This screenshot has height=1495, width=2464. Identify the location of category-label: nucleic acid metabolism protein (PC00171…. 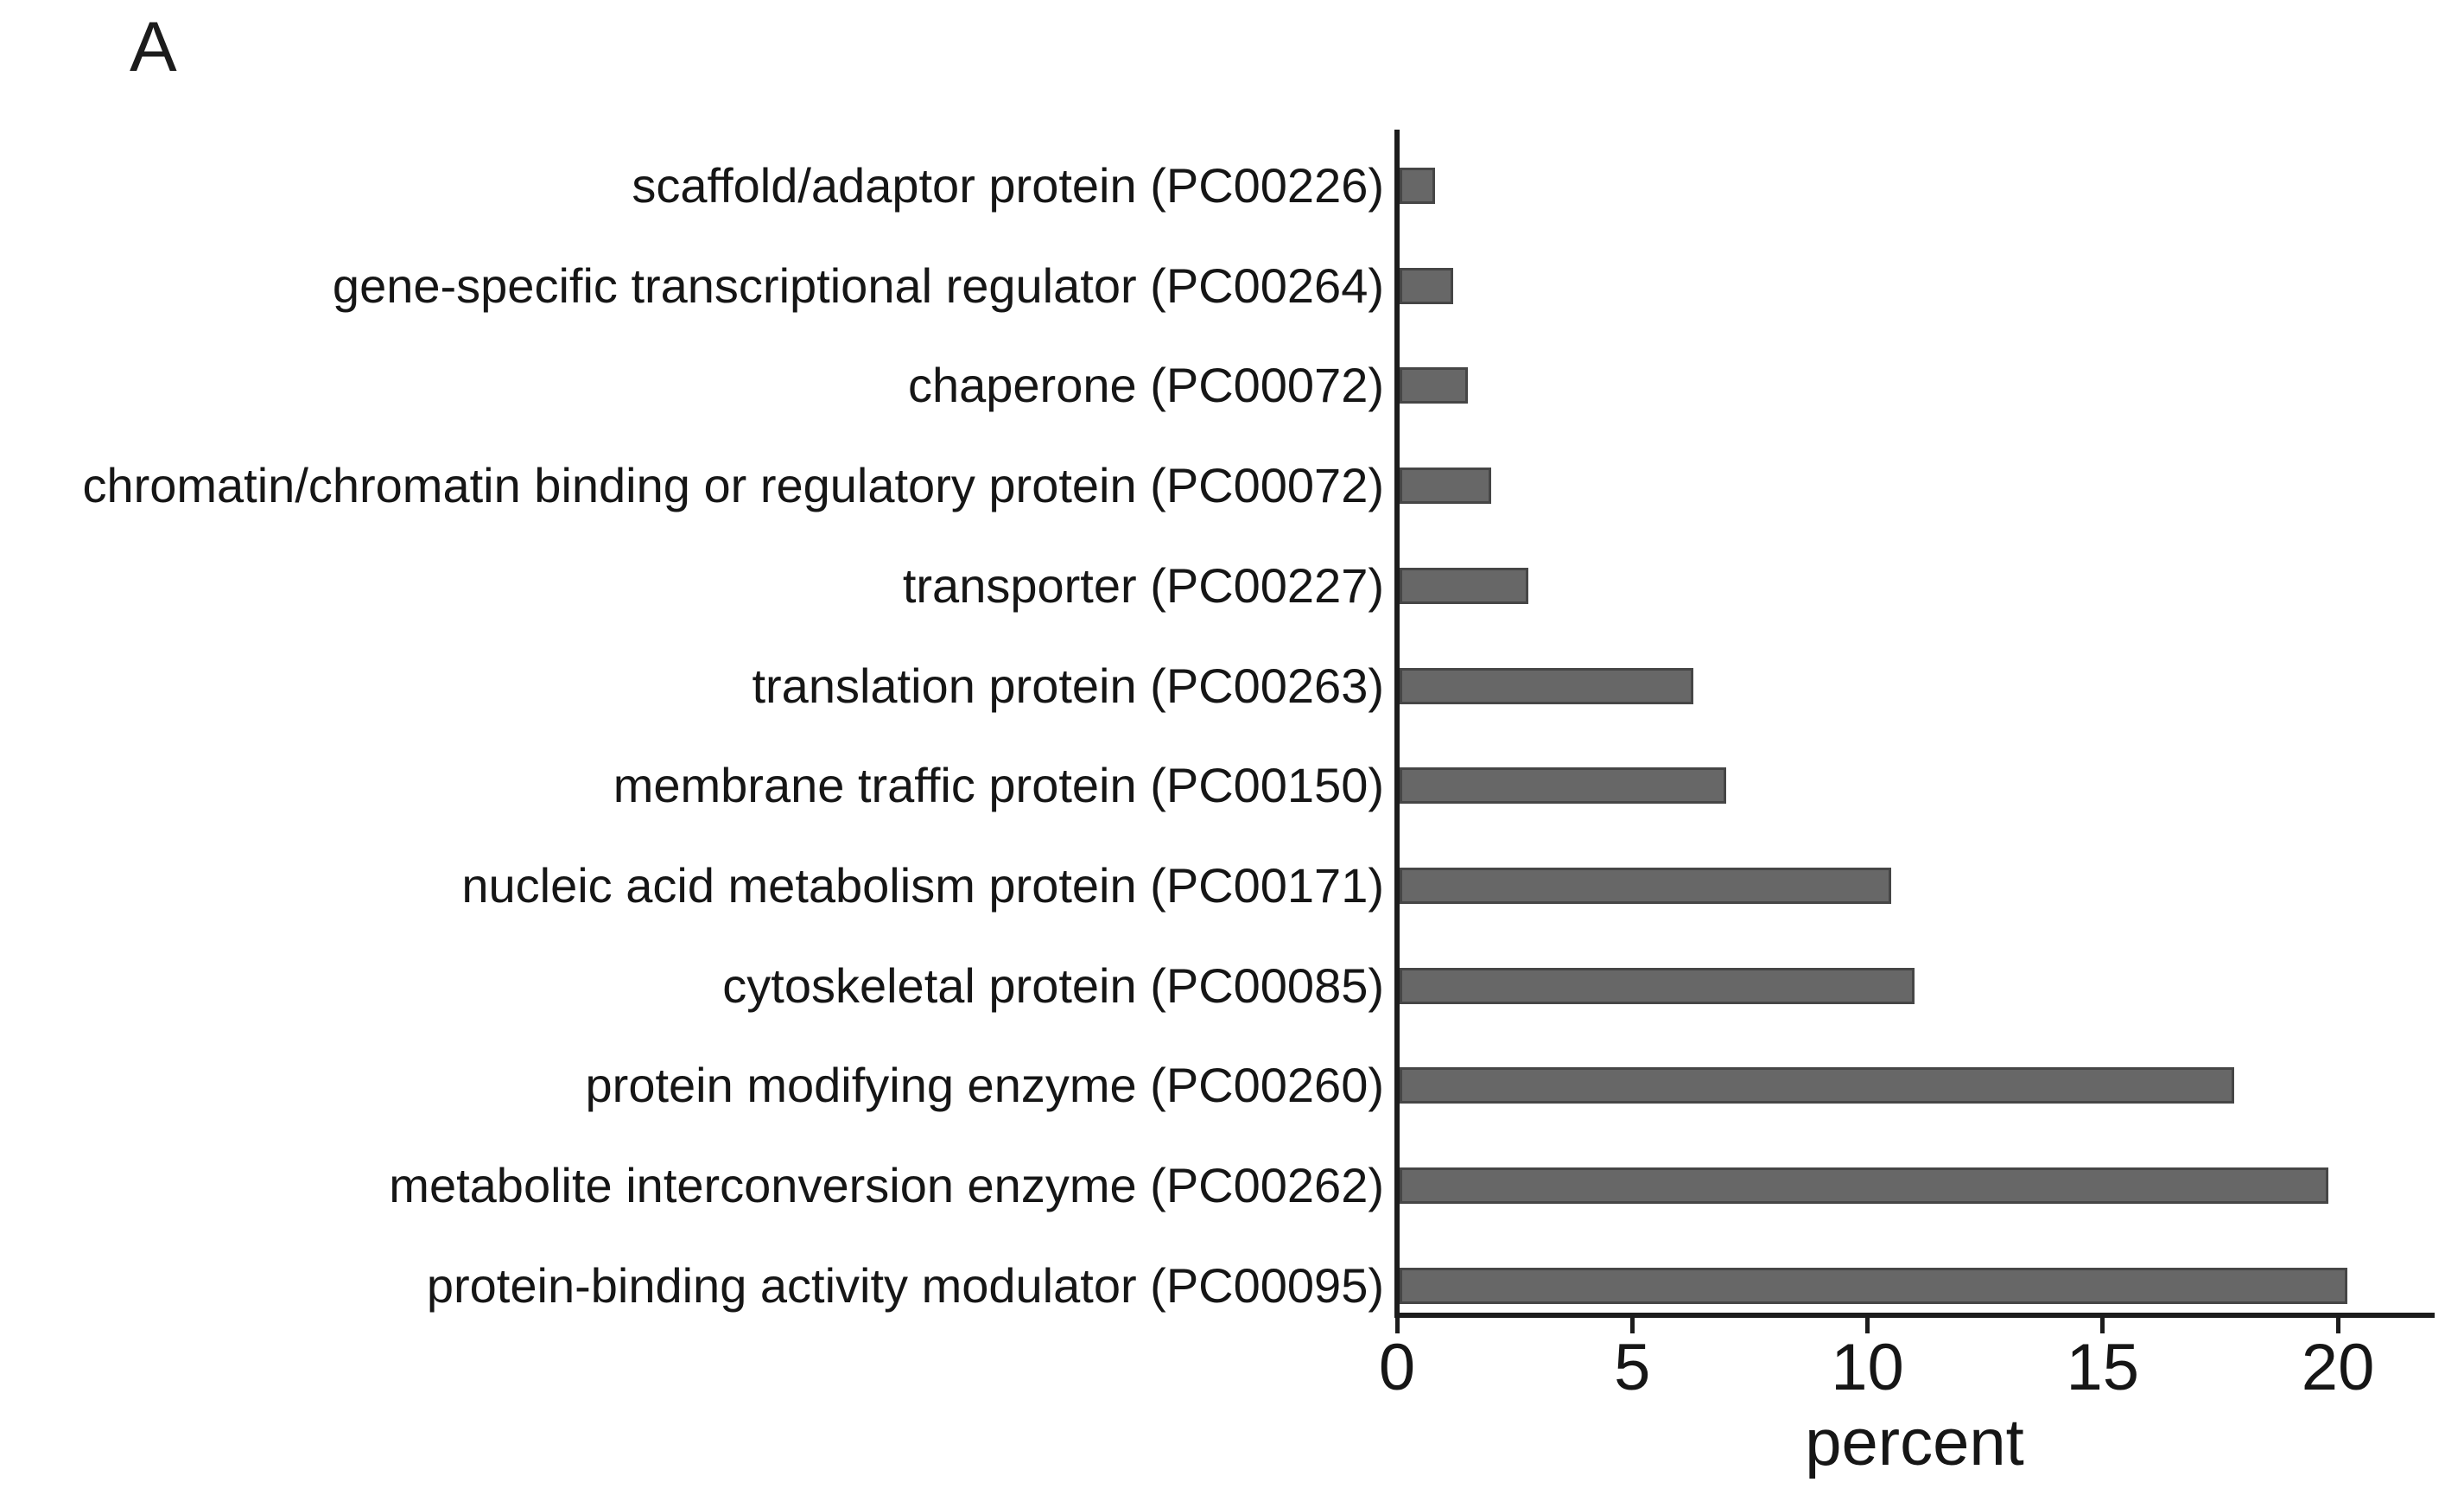
(923, 885).